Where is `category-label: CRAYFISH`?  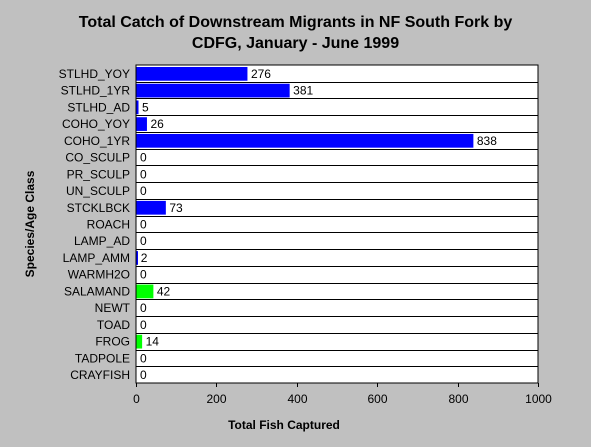
category-label: CRAYFISH is located at coordinates (100, 375).